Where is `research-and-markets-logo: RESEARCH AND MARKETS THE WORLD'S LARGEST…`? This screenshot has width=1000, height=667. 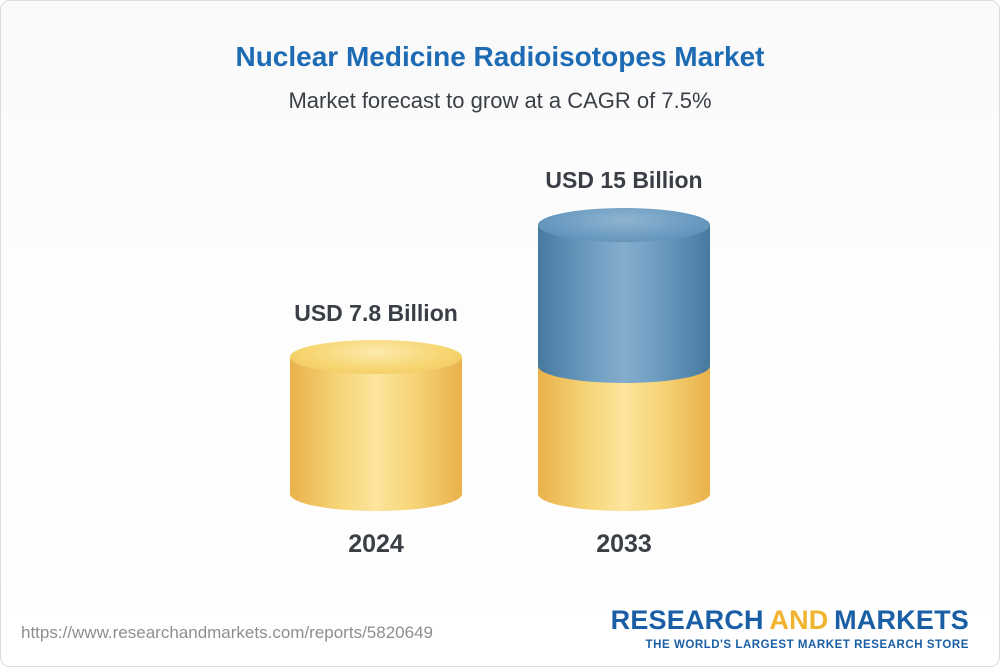
research-and-markets-logo: RESEARCH AND MARKETS THE WORLD'S LARGEST… is located at coordinates (790, 628).